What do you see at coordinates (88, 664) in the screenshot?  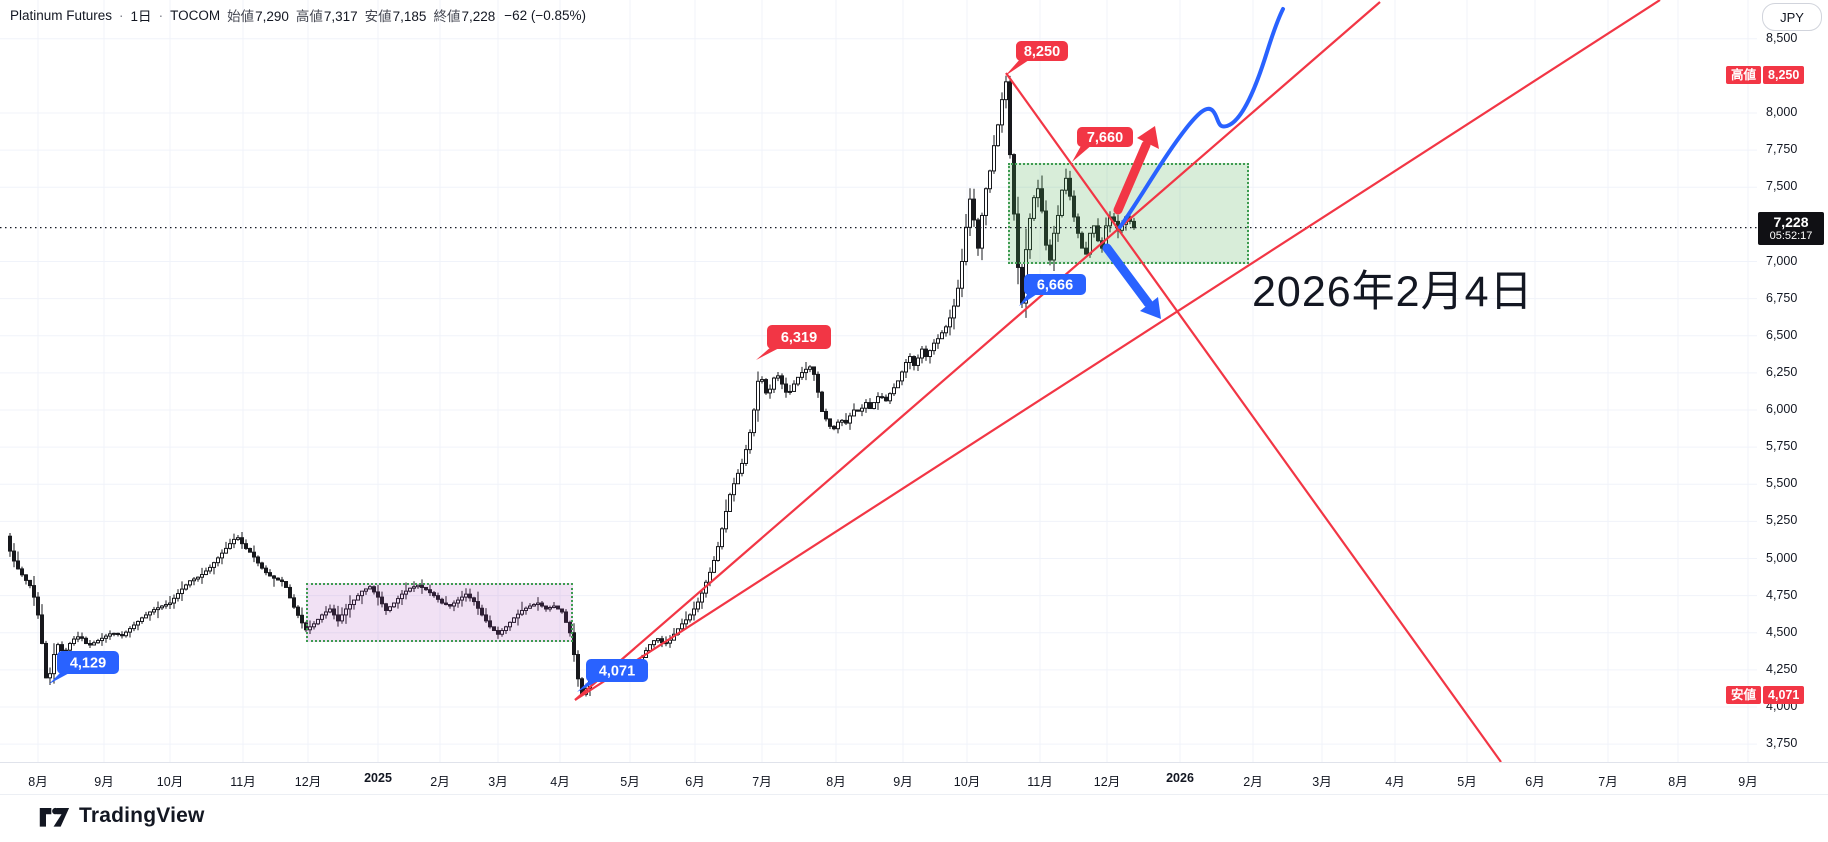 I see `svg-text: 4,129` at bounding box center [88, 664].